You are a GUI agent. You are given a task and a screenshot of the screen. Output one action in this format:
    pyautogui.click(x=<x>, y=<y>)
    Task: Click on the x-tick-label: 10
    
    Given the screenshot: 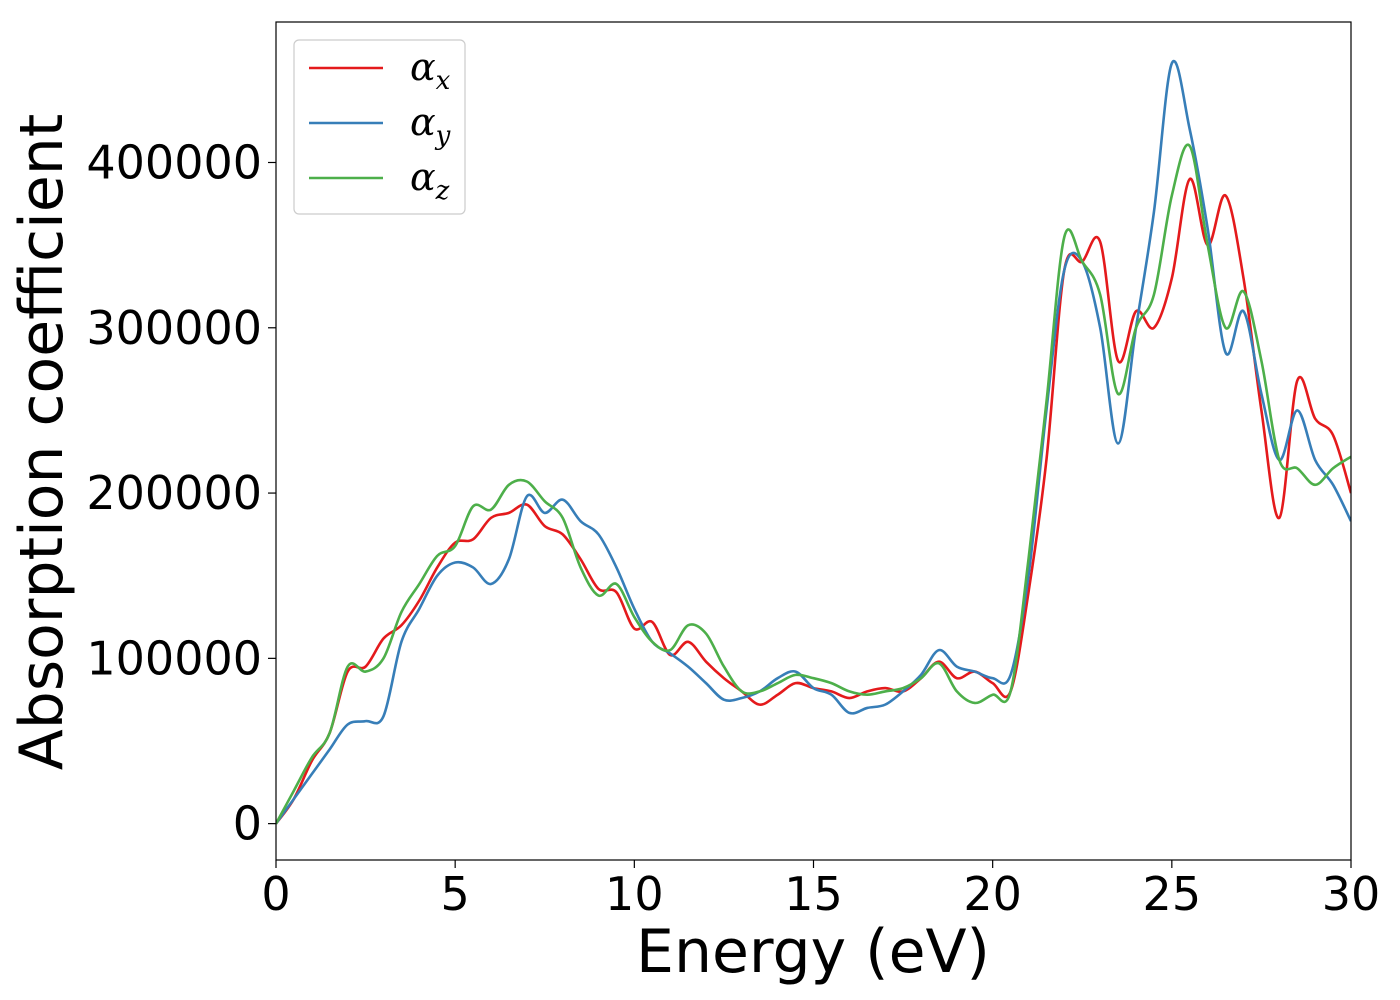 What is the action you would take?
    pyautogui.click(x=634, y=894)
    